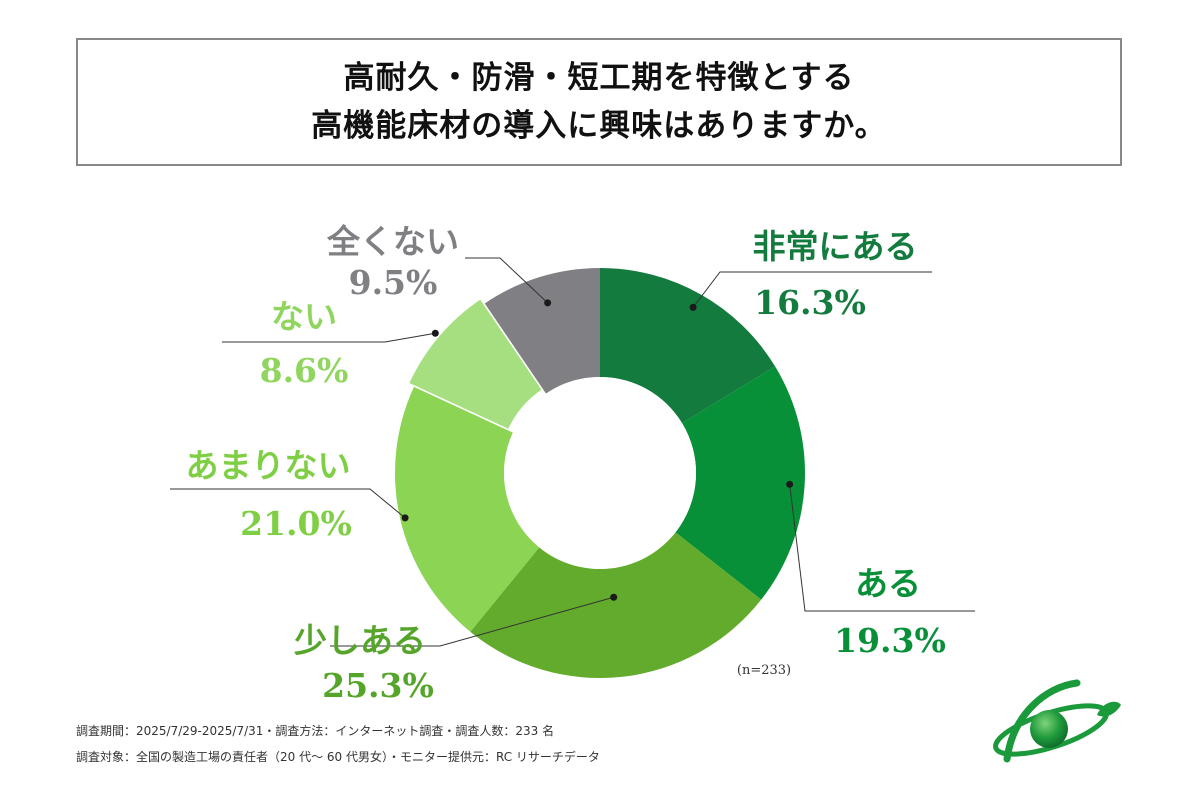  What do you see at coordinates (890, 640) in the screenshot?
I see `slice-value: 19.3%` at bounding box center [890, 640].